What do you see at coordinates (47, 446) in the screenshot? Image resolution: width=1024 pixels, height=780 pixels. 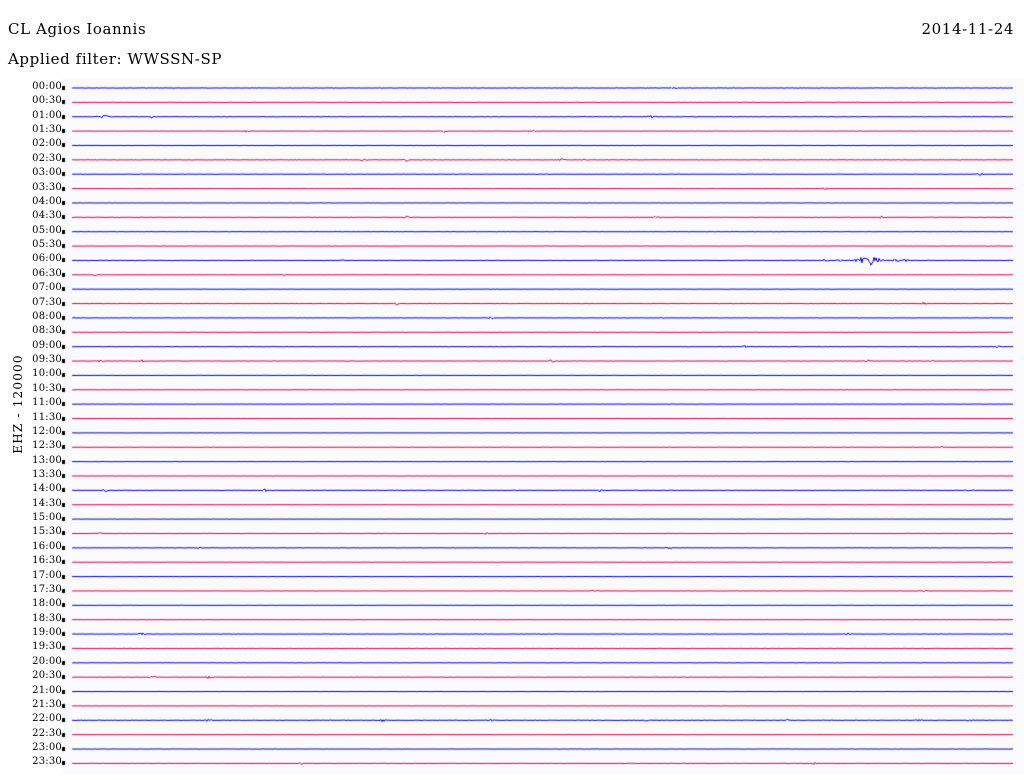 I see `time-axis-label: 12:30` at bounding box center [47, 446].